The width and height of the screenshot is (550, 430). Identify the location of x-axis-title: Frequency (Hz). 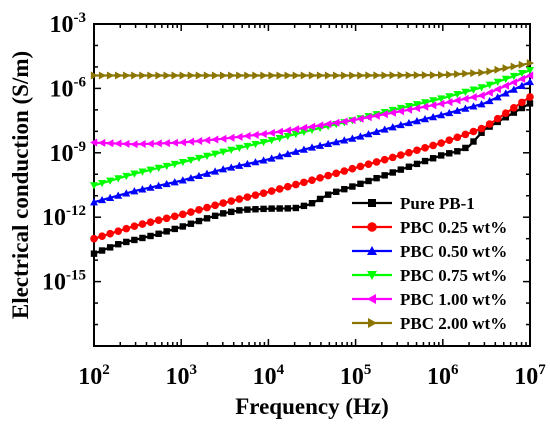
(312, 406).